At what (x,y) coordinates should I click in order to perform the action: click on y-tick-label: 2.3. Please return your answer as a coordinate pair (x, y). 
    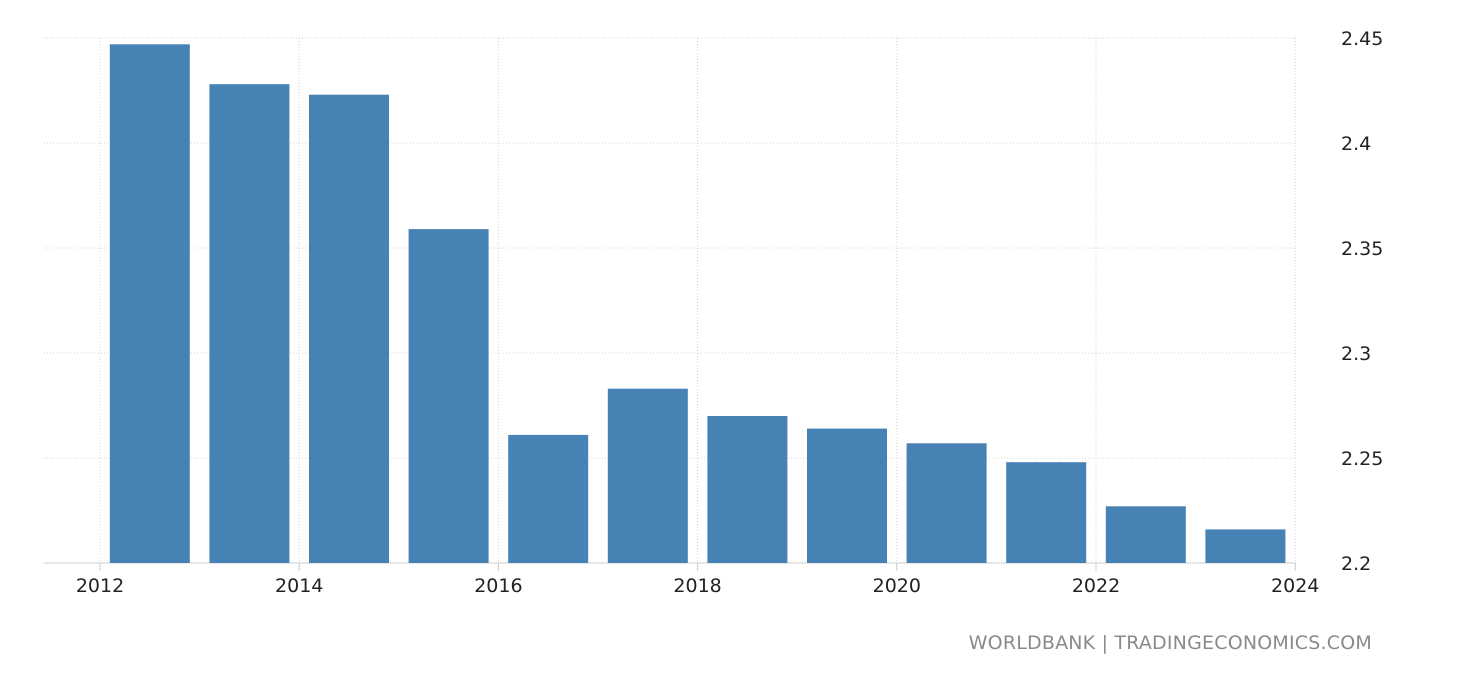
    Looking at the image, I should click on (1356, 354).